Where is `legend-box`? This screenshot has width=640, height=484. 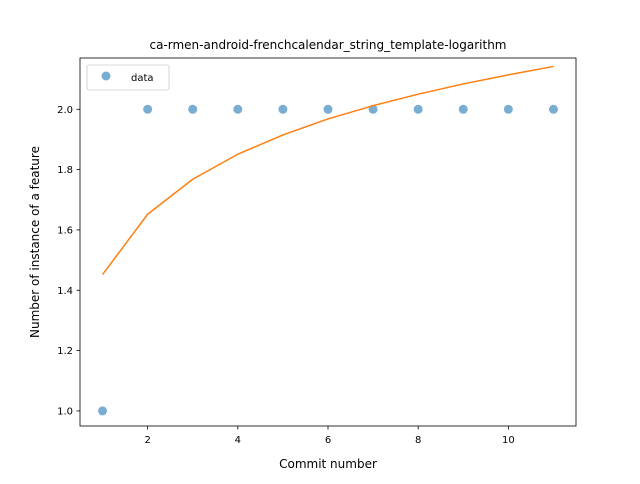 legend-box is located at coordinates (128, 77).